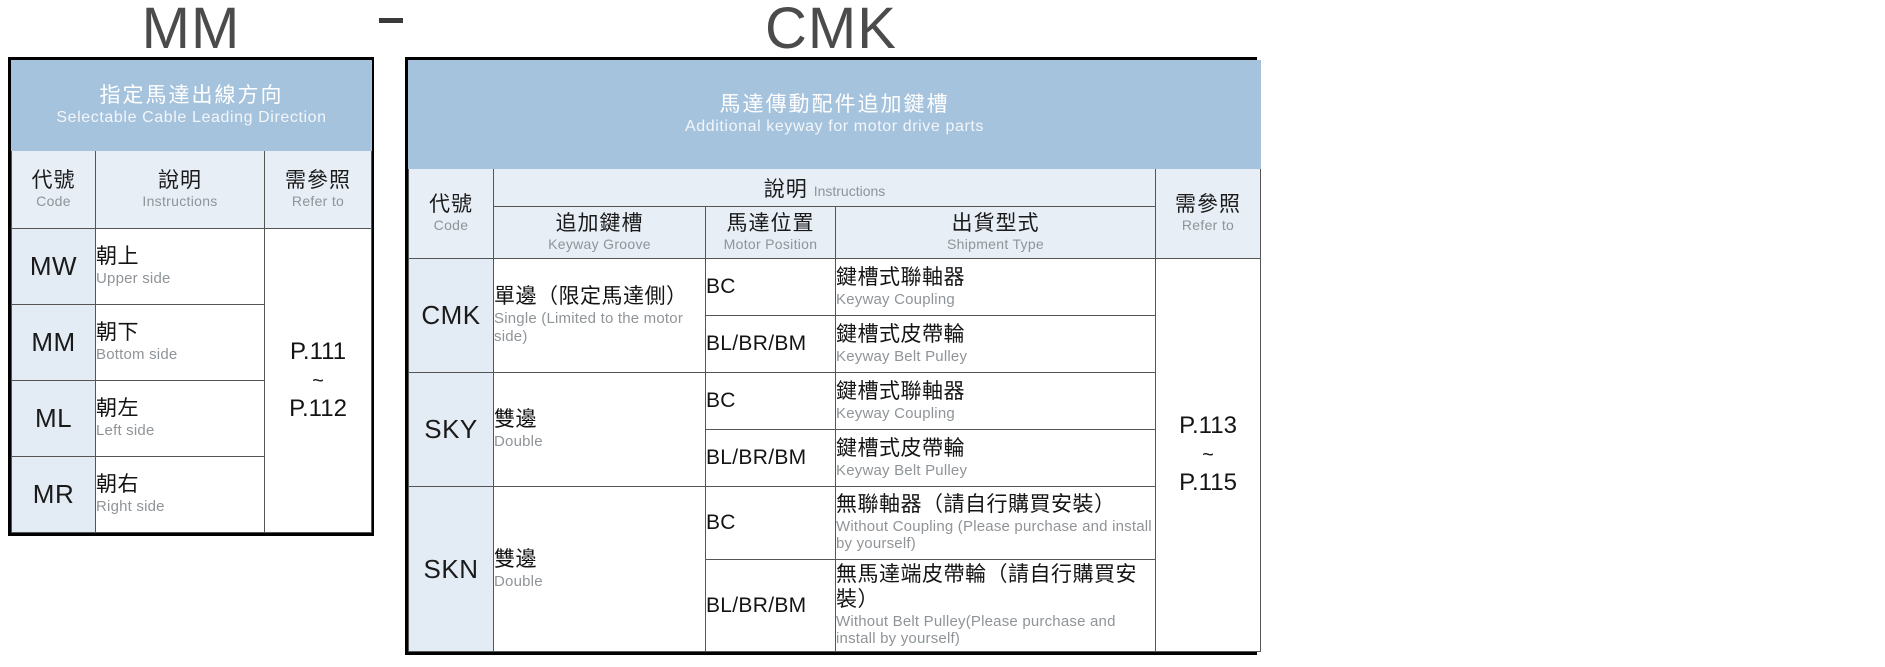 The height and width of the screenshot is (667, 1885). Describe the element at coordinates (785, 189) in the screenshot. I see `right-col-header-instructions-cn: 說明` at that location.